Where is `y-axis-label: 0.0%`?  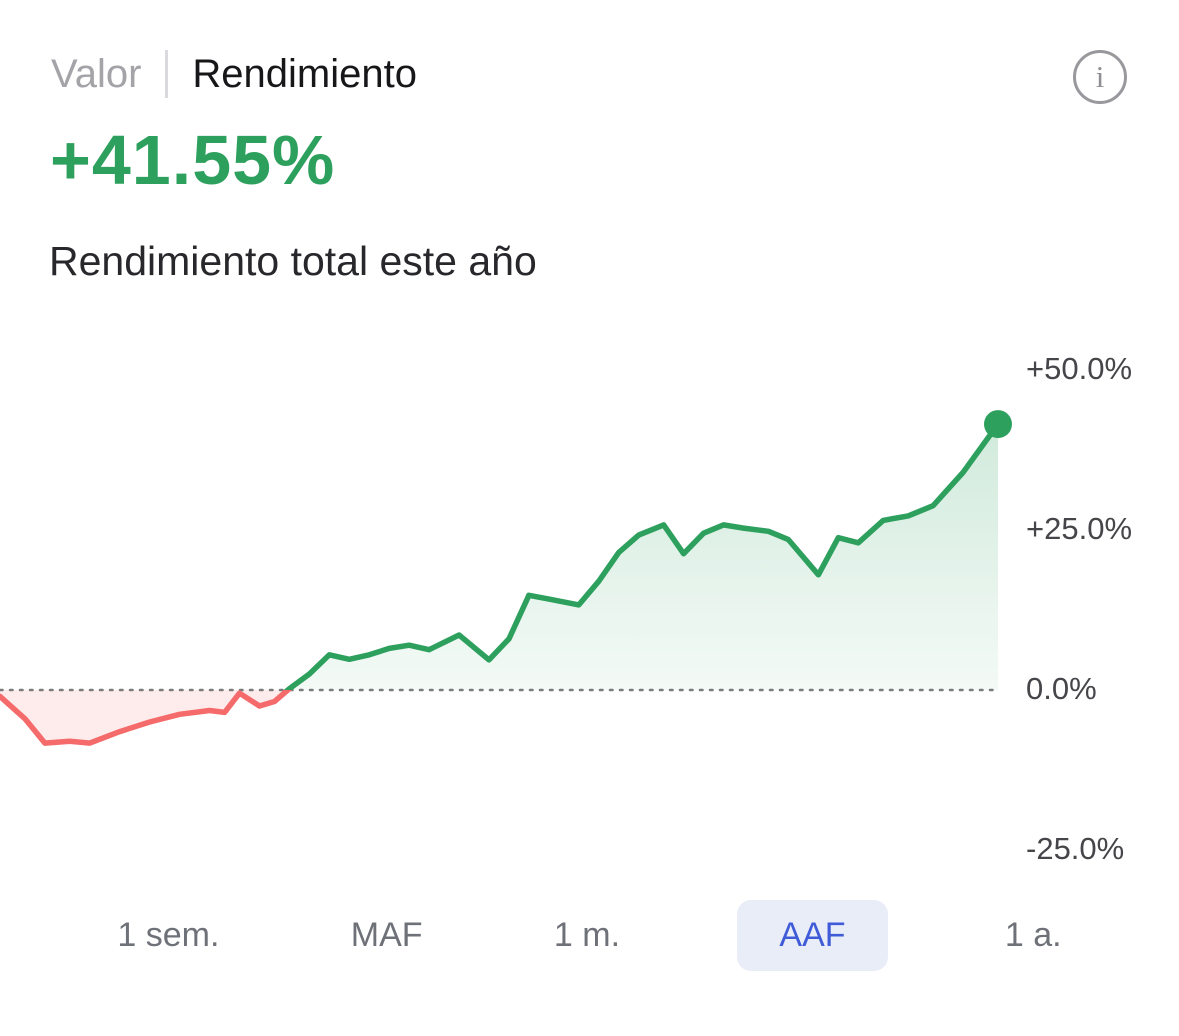 y-axis-label: 0.0% is located at coordinates (1061, 688).